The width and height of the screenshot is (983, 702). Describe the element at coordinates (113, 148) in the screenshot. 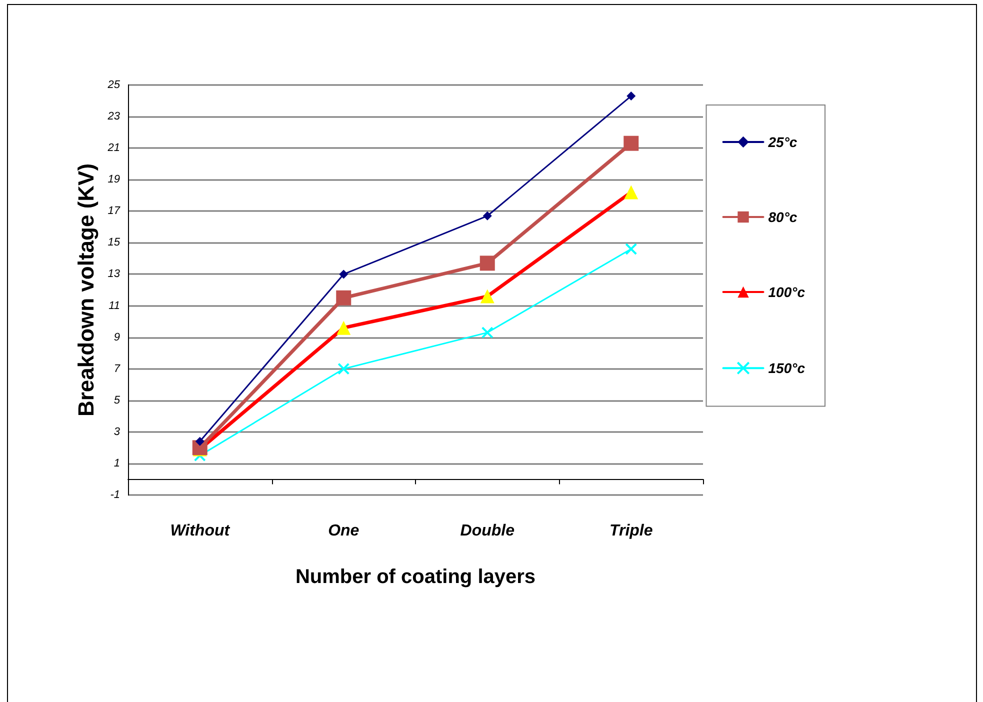

I see `y-tick-label: 21` at that location.